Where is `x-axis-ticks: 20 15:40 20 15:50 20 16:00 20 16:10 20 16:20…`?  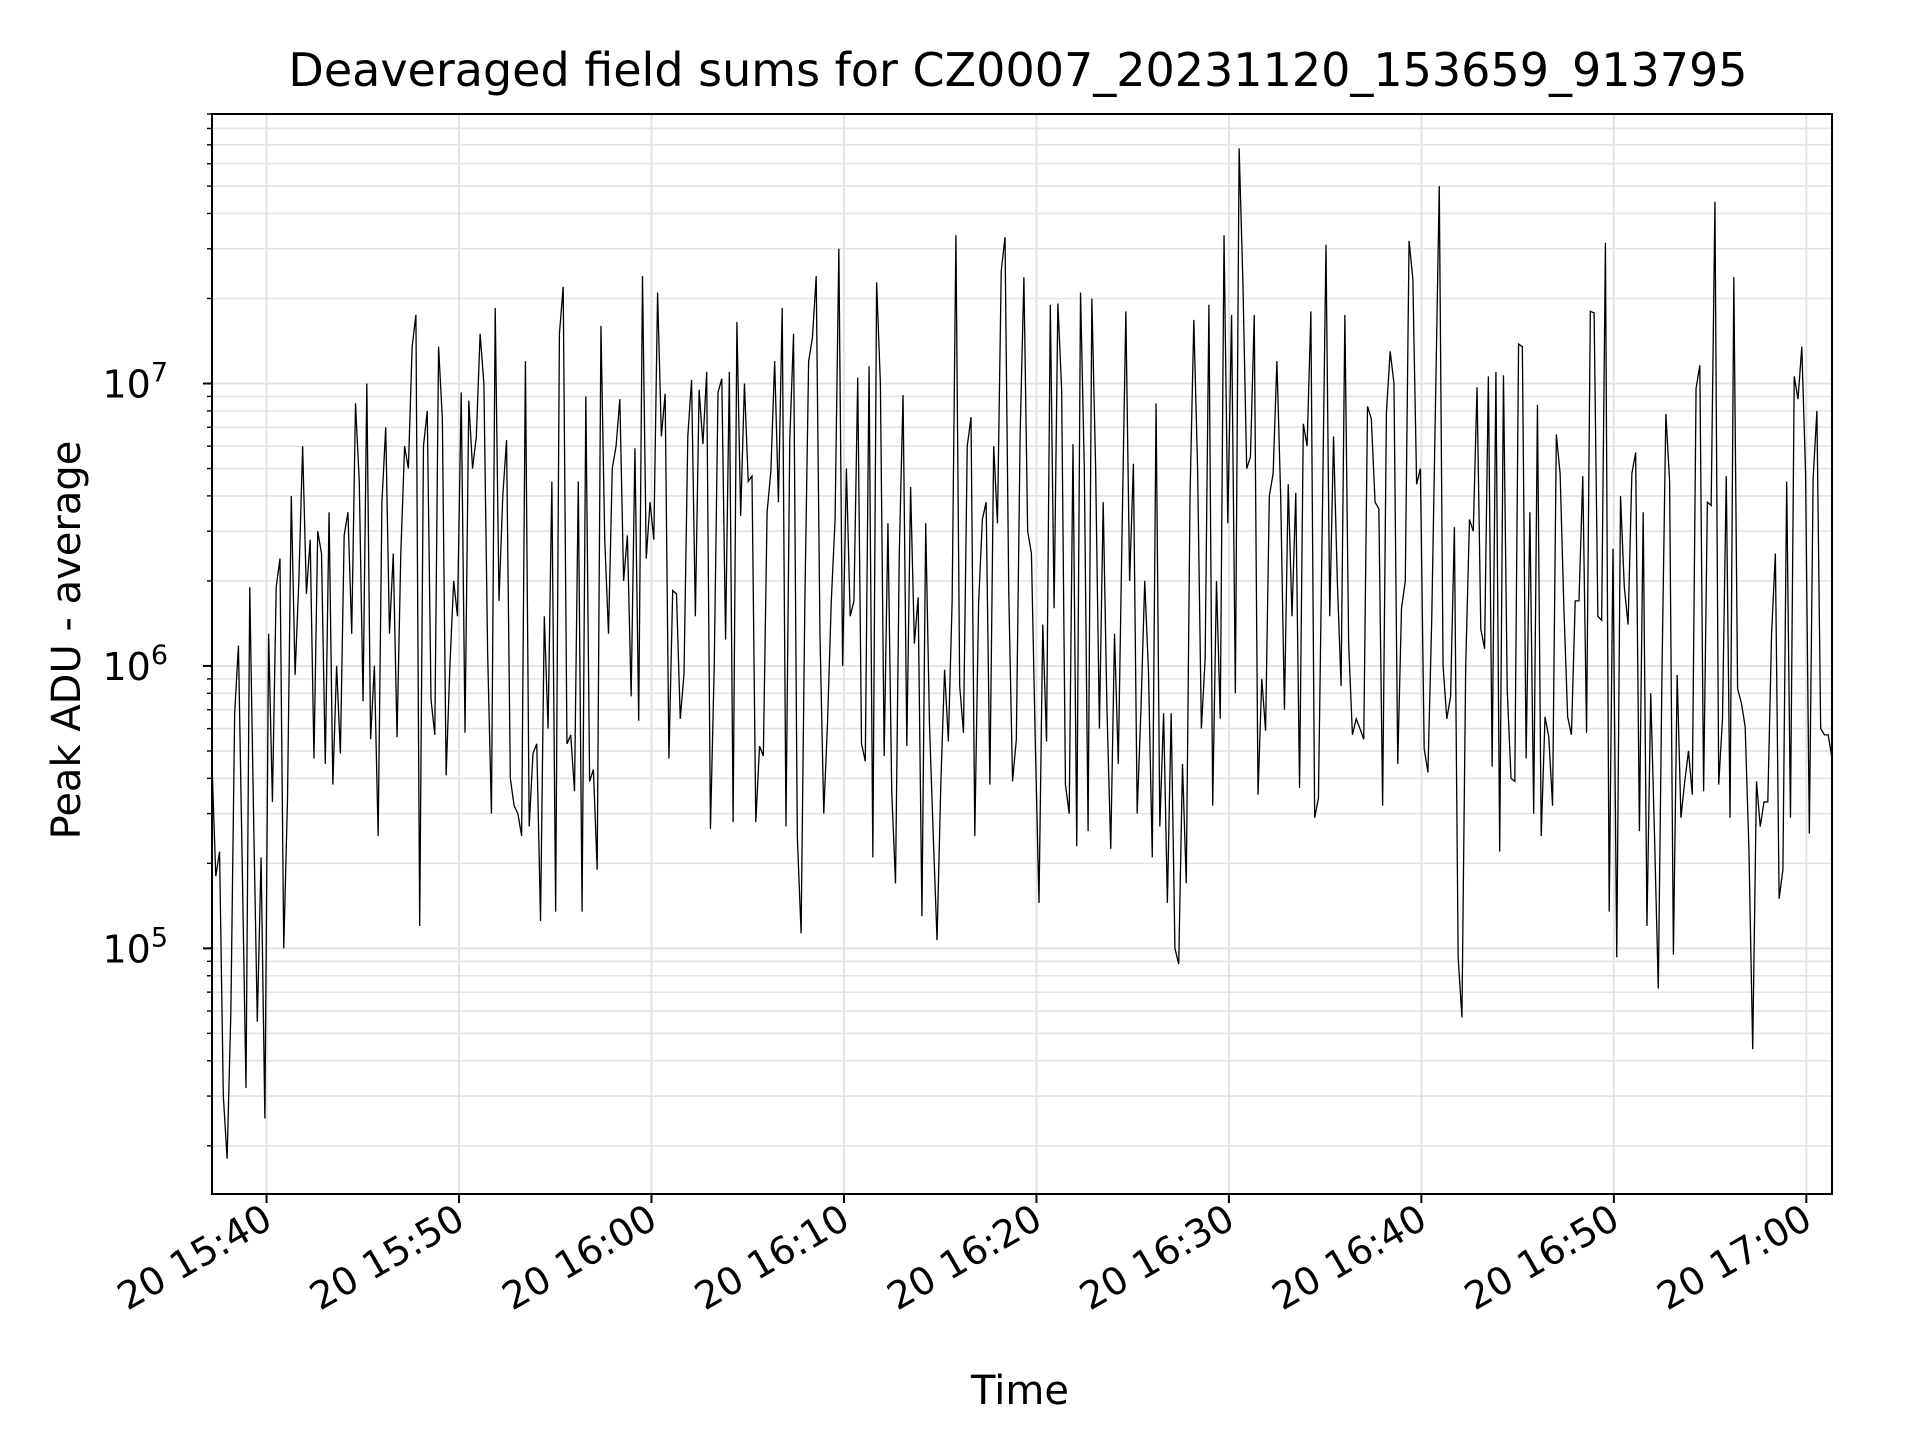 x-axis-ticks: 20 15:40 20 15:50 20 16:00 20 16:10 20 16:20… is located at coordinates (964, 1256).